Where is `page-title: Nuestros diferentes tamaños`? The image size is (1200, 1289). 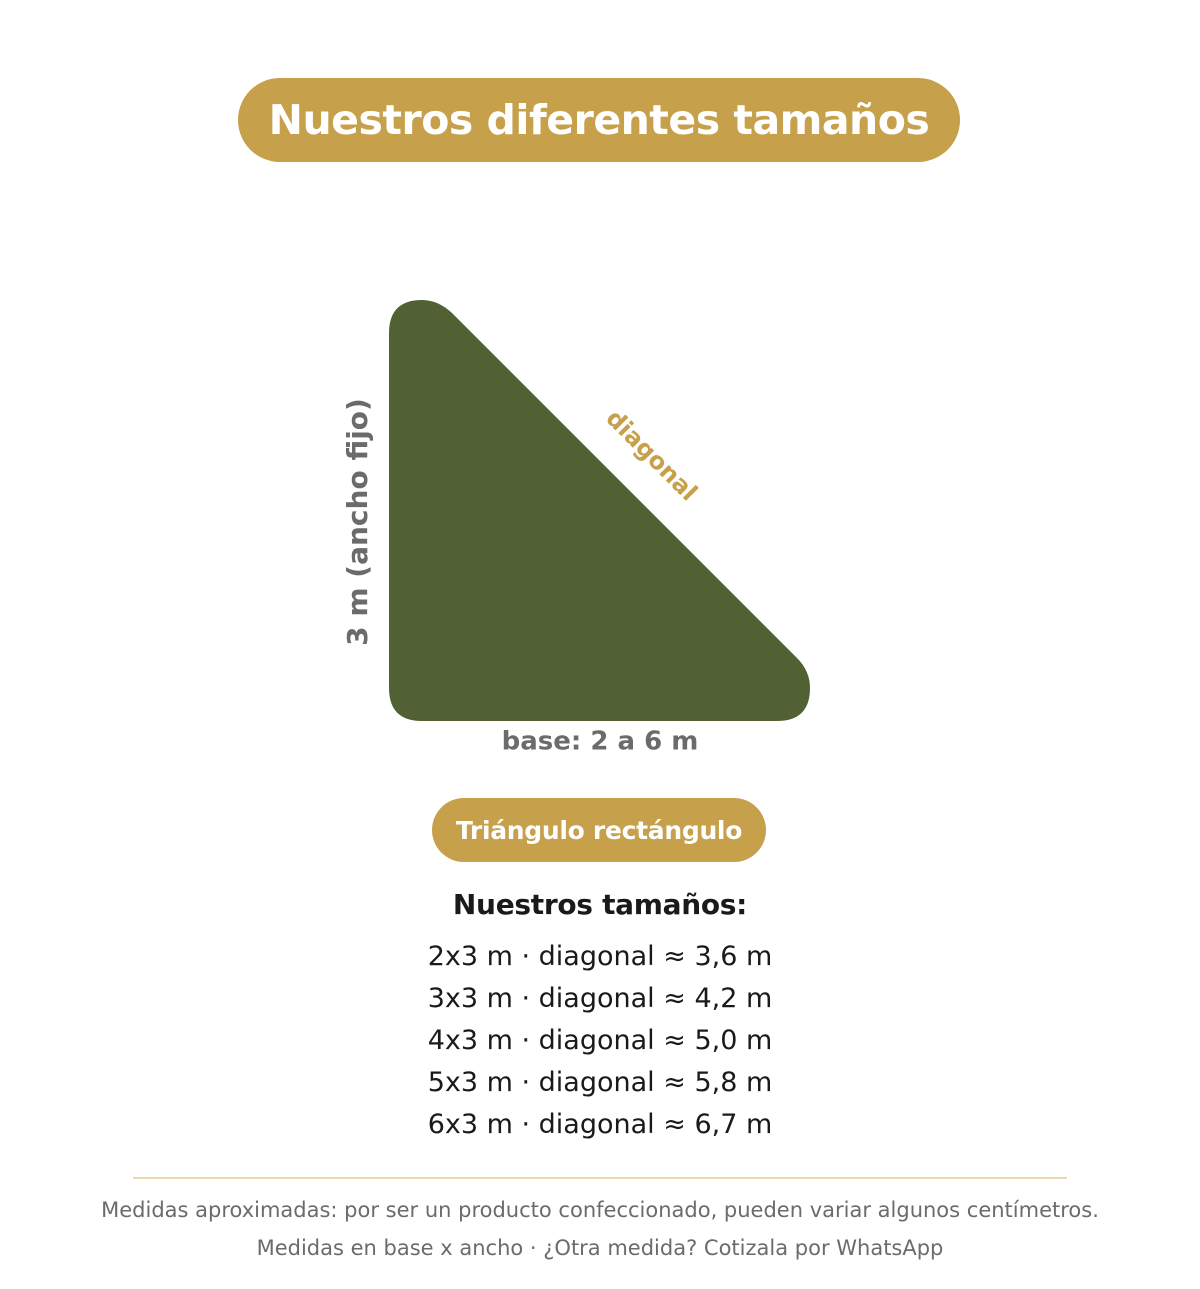
page-title: Nuestros diferentes tamaños is located at coordinates (599, 120).